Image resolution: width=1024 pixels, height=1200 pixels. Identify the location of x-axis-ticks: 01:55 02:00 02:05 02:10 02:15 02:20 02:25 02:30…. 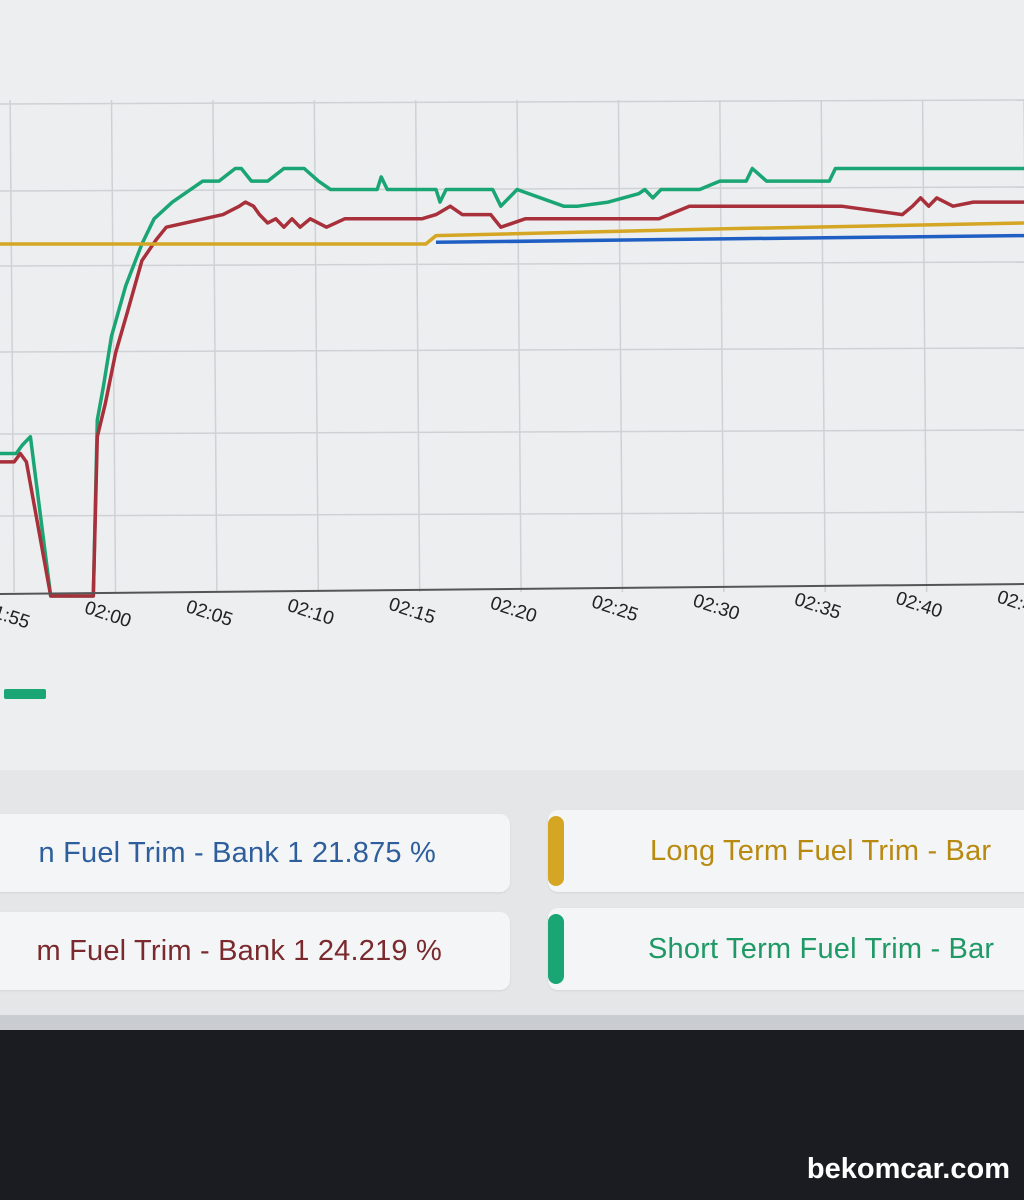
(512, 610).